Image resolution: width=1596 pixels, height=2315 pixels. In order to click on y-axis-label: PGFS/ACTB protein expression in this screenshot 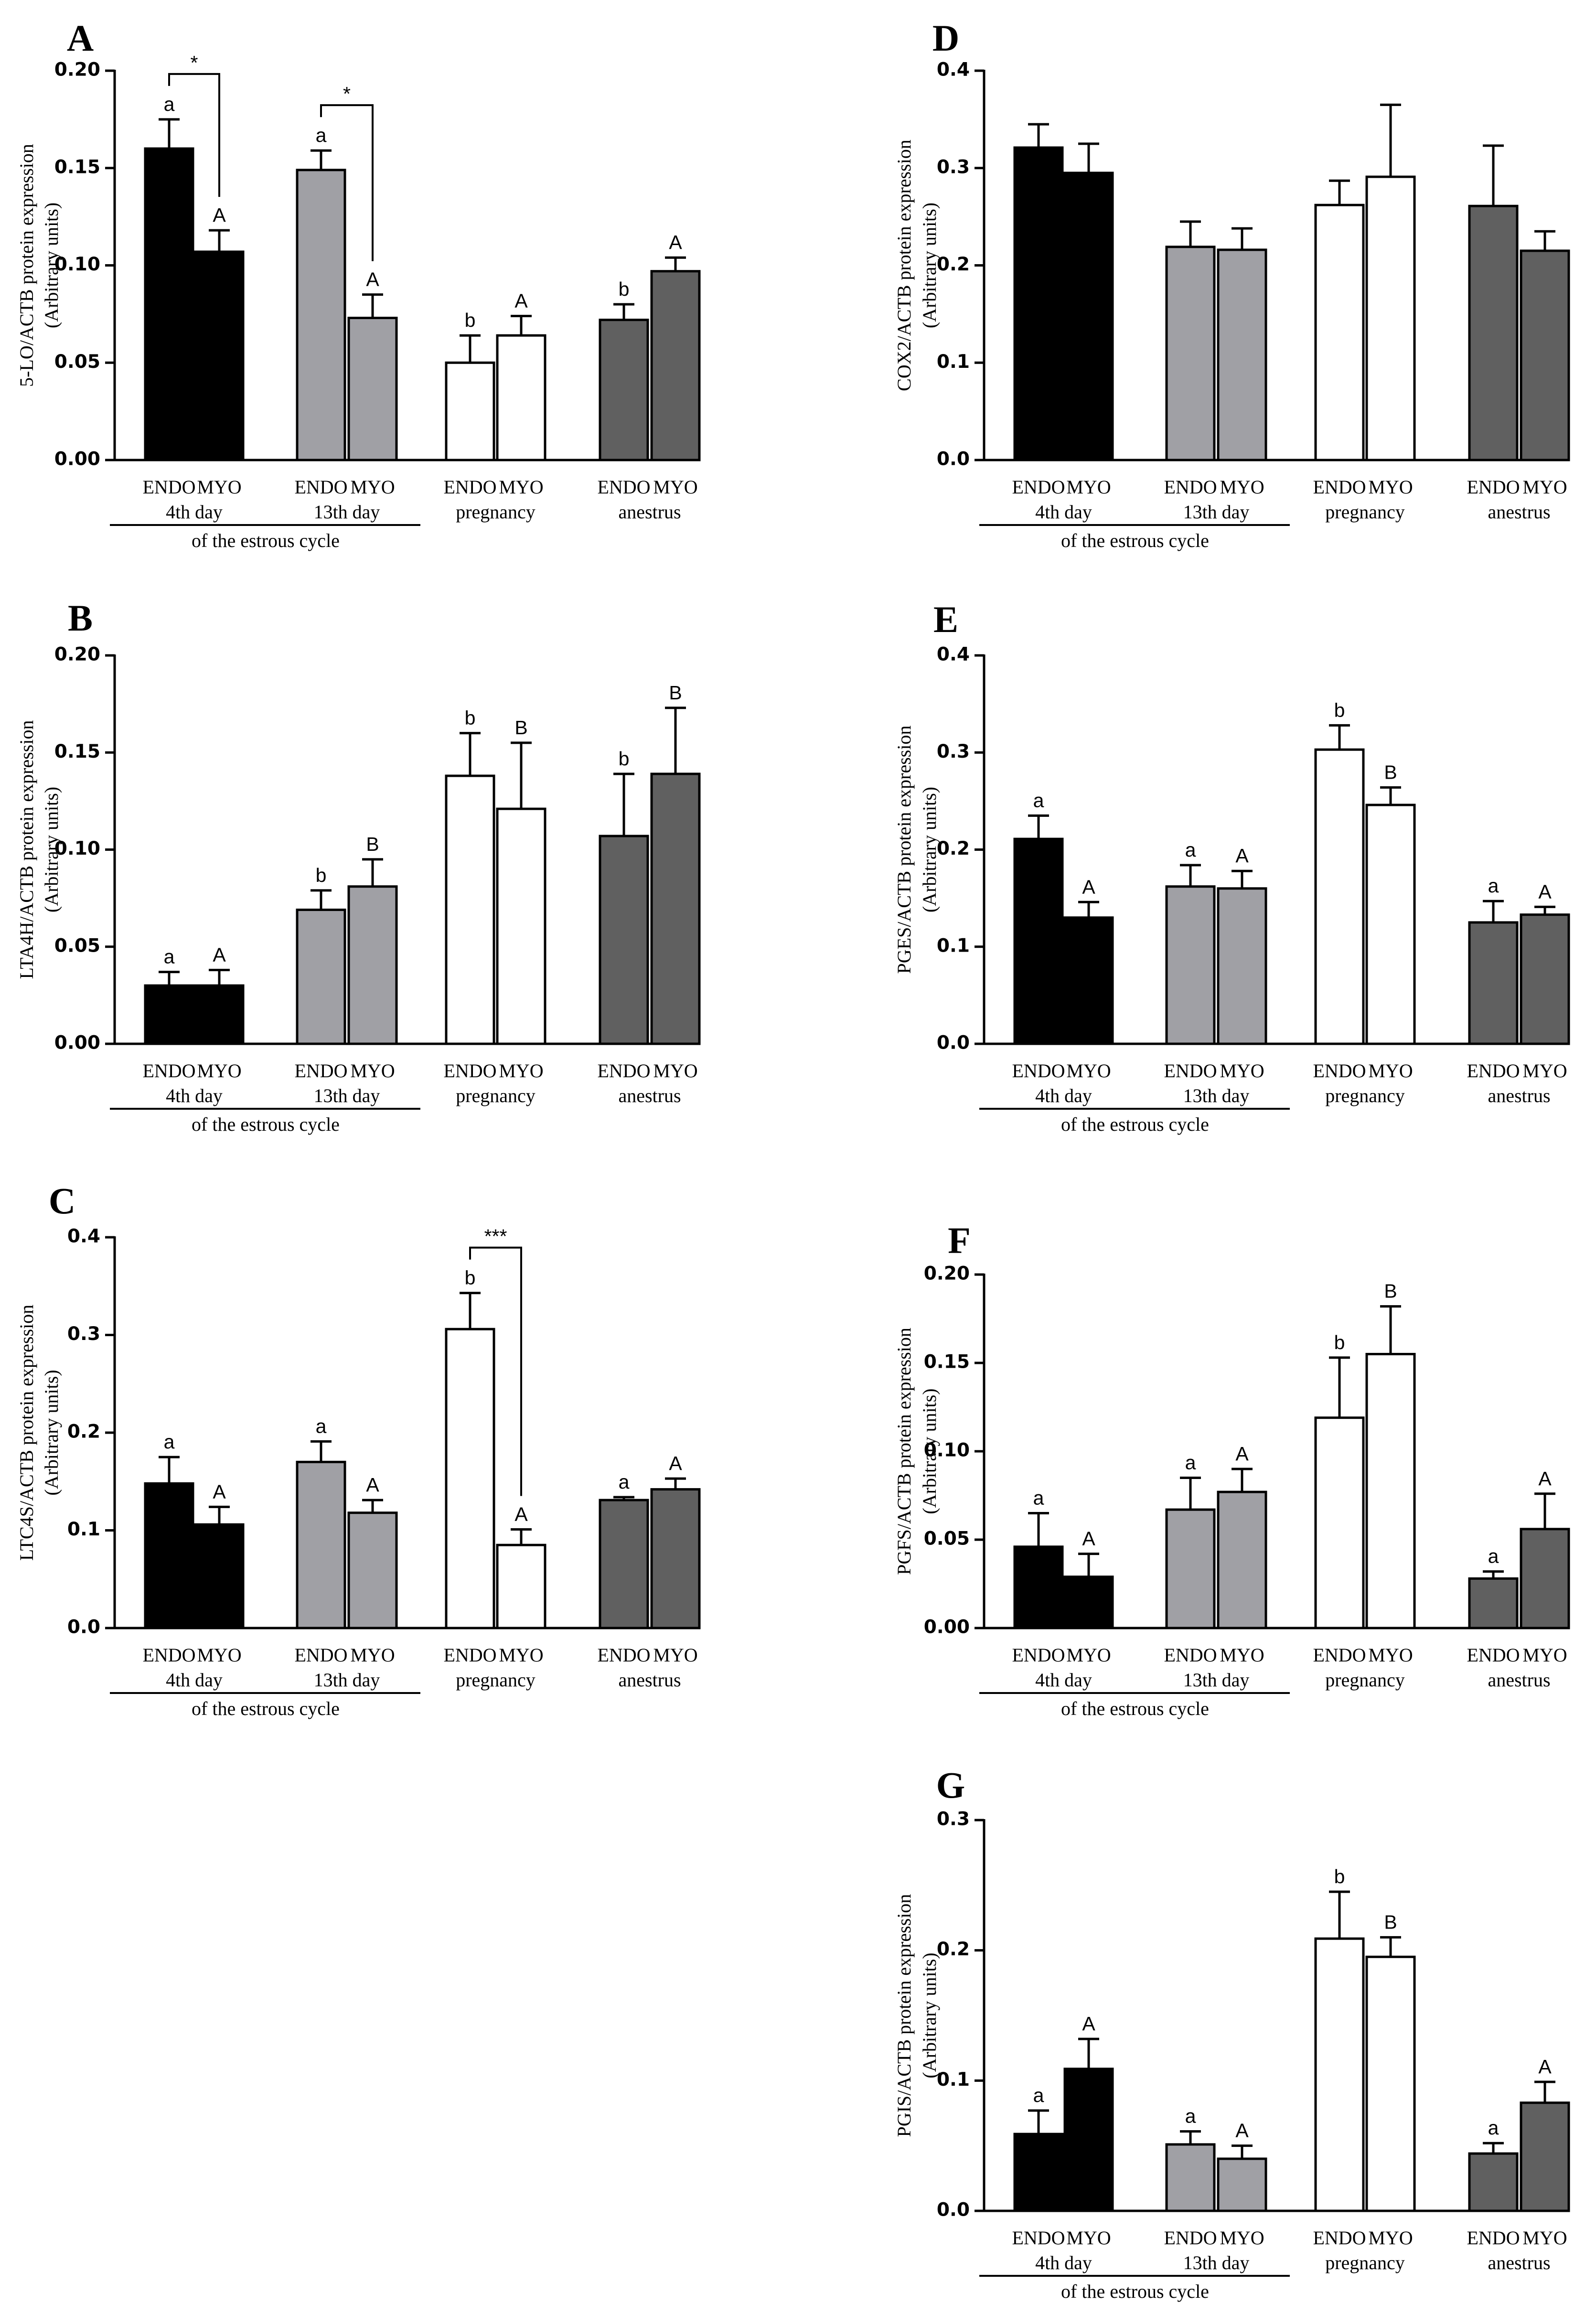, I will do `click(904, 1451)`.